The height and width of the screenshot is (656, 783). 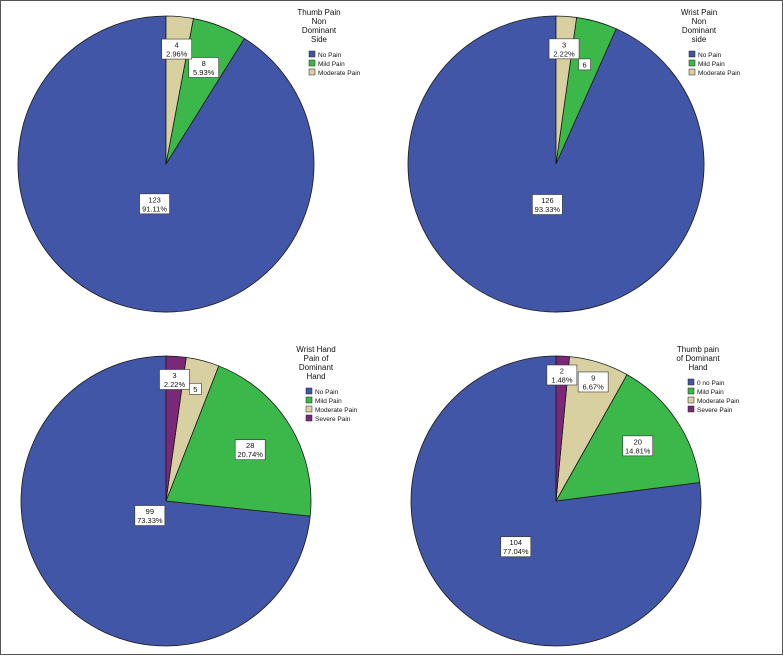 I want to click on data-label-count: 9, so click(x=593, y=377).